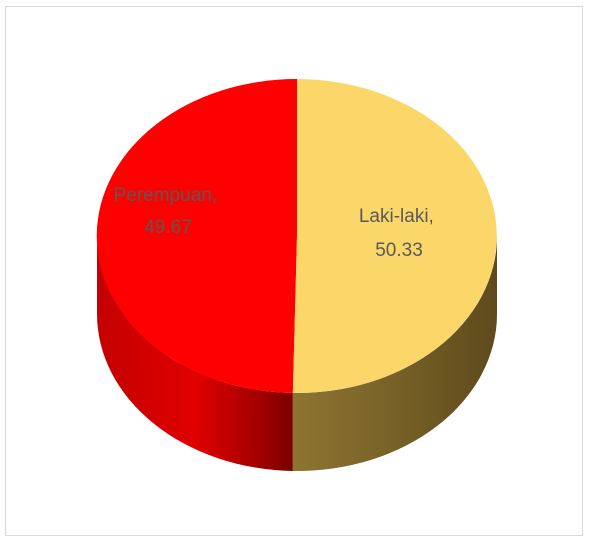  What do you see at coordinates (194, 353) in the screenshot?
I see `slice-side-perempuan` at bounding box center [194, 353].